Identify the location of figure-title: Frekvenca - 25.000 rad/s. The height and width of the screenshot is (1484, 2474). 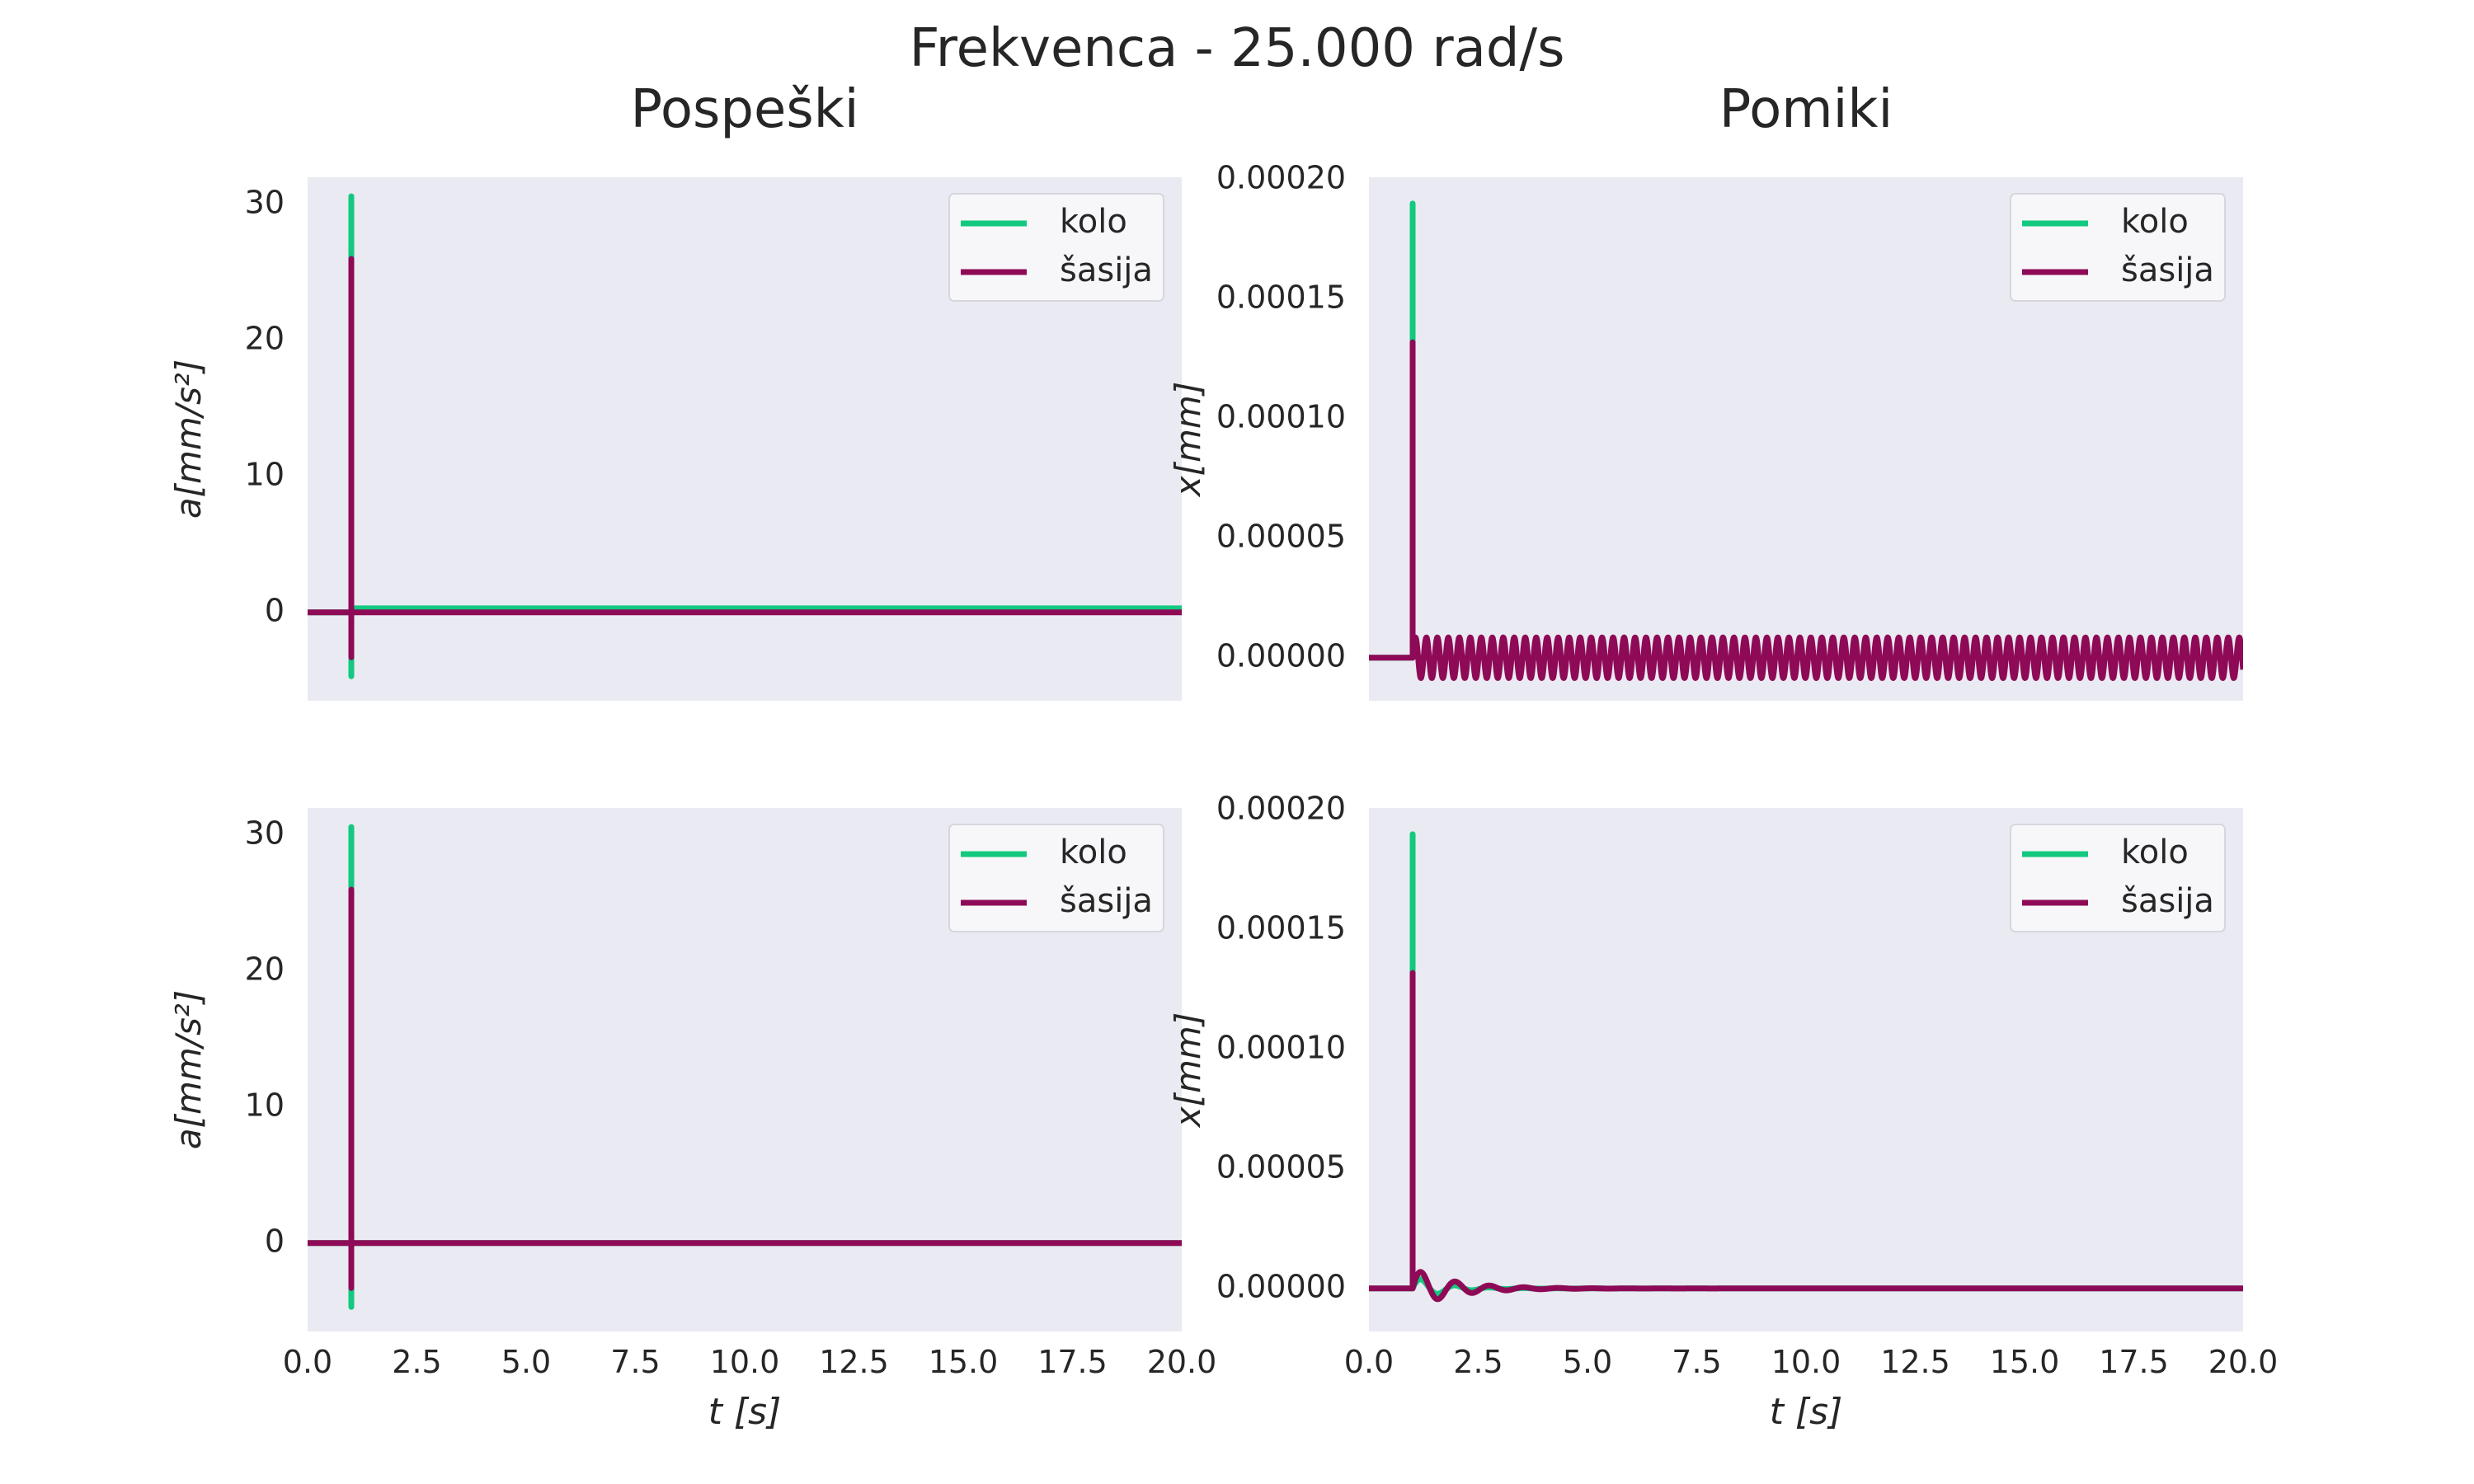
(1237, 48).